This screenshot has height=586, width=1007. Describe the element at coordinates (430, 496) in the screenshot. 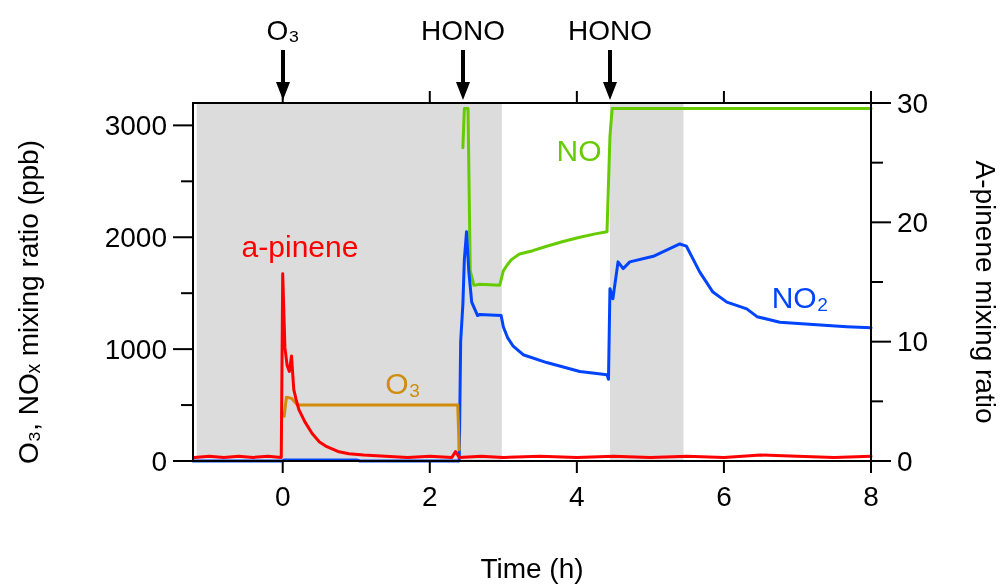

I see `x-tick-label: 2` at that location.